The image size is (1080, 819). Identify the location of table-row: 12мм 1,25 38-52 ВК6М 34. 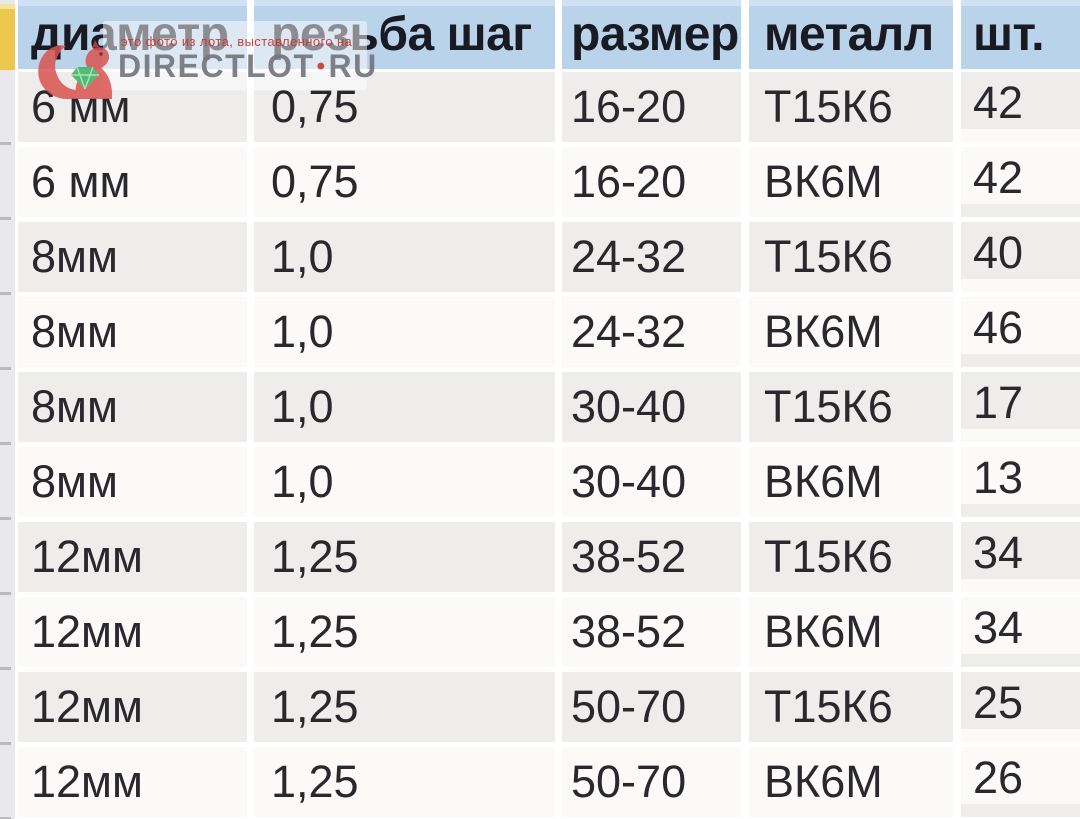
(549, 632).